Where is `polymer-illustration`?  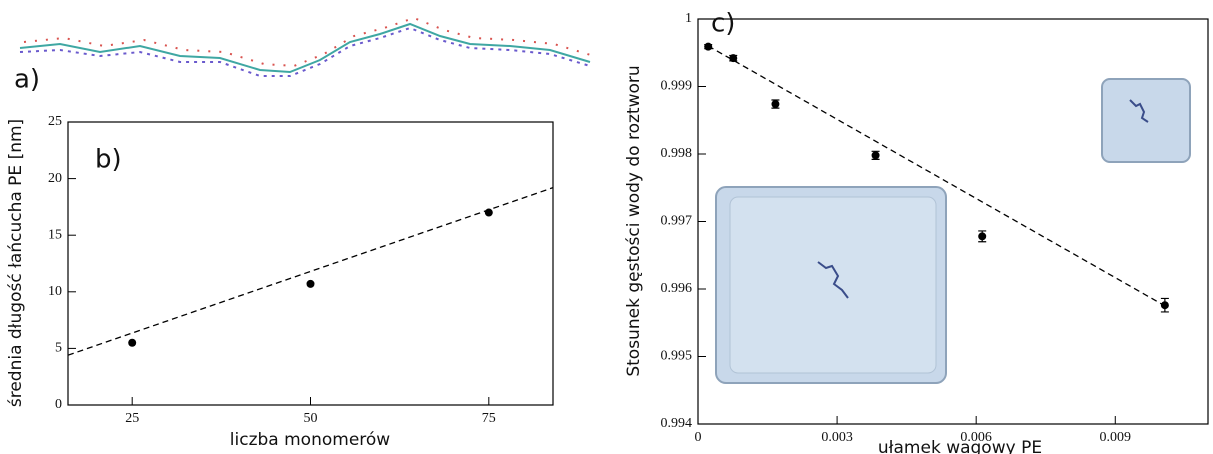 polymer-illustration is located at coordinates (307, 46).